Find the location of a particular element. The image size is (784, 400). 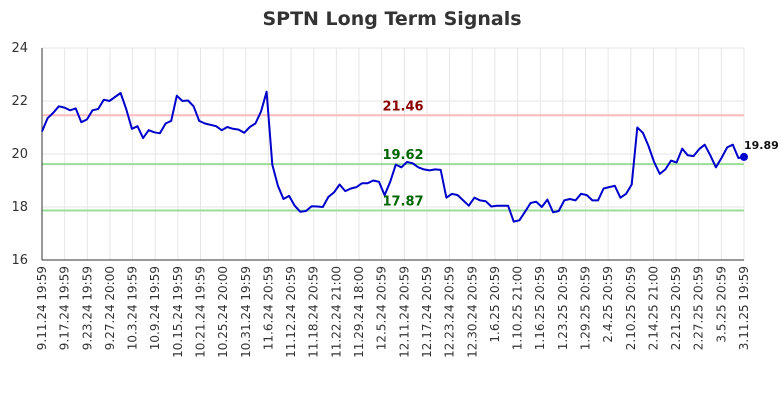

last-value-label: 19.89 is located at coordinates (761, 145).